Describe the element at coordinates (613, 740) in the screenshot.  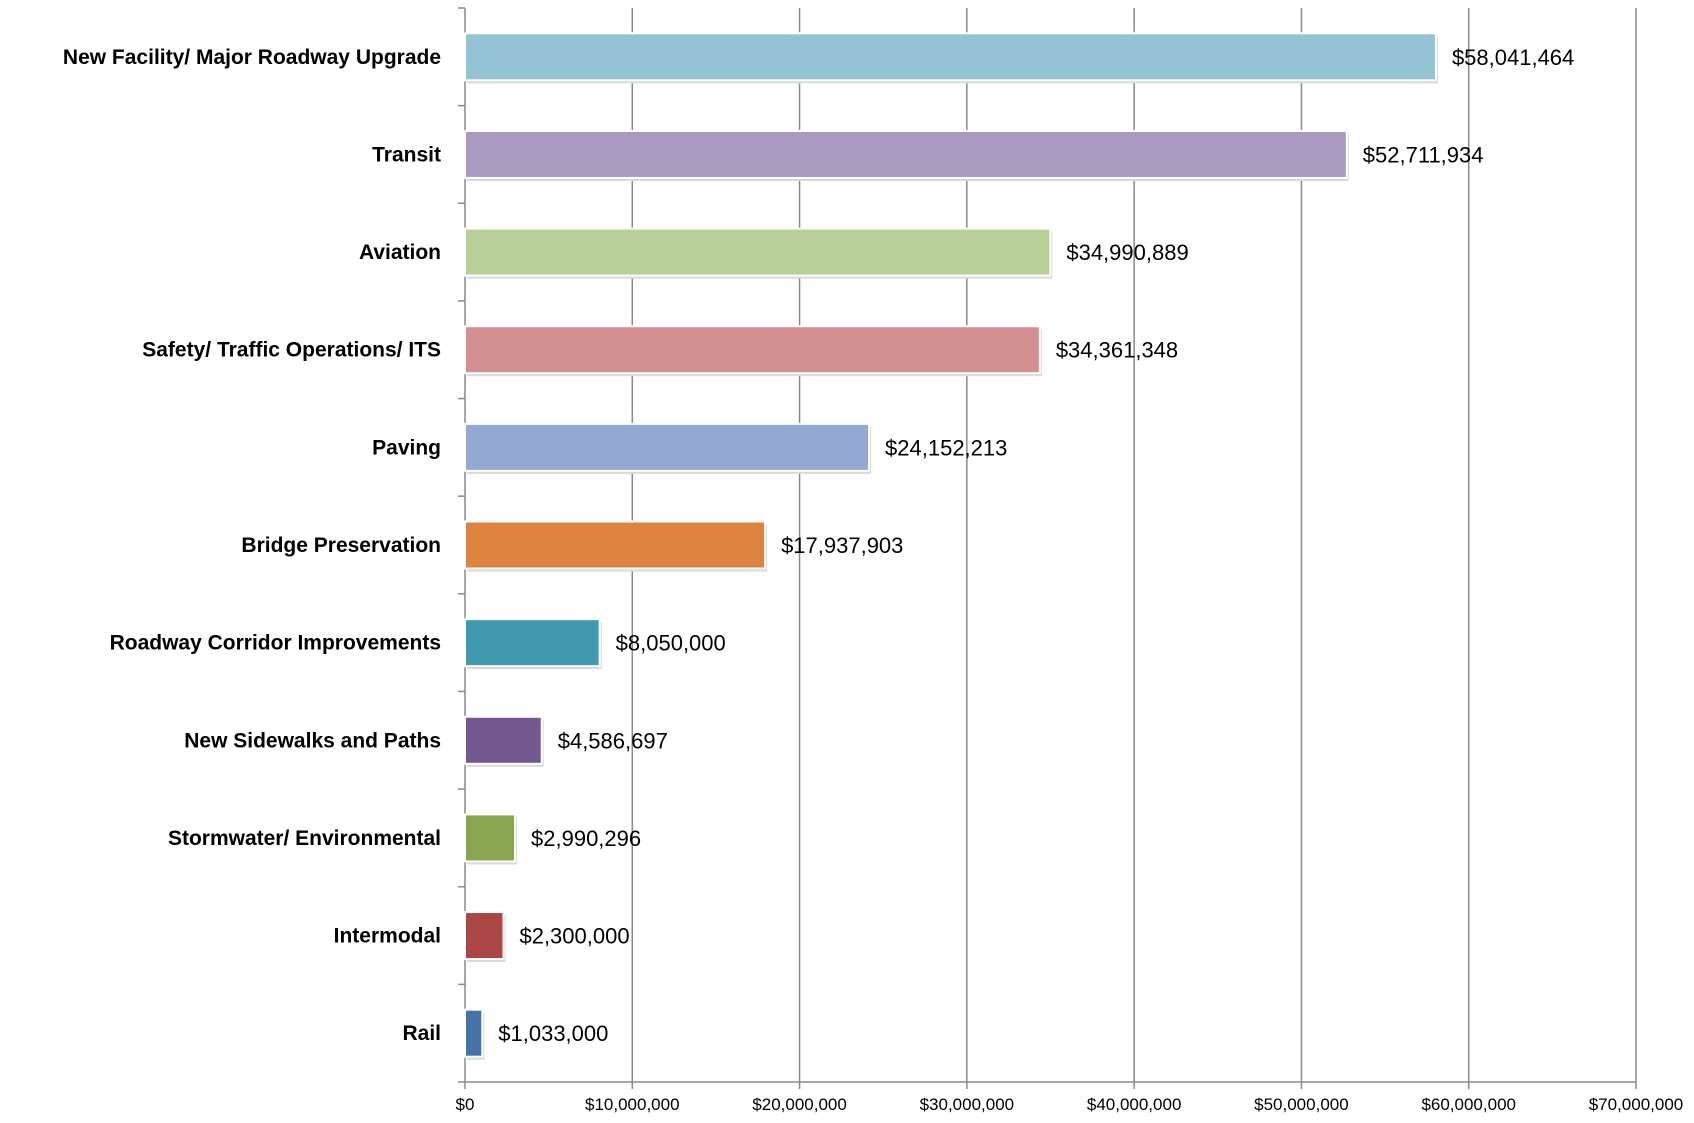
I see `data-label: $4,586,697` at that location.